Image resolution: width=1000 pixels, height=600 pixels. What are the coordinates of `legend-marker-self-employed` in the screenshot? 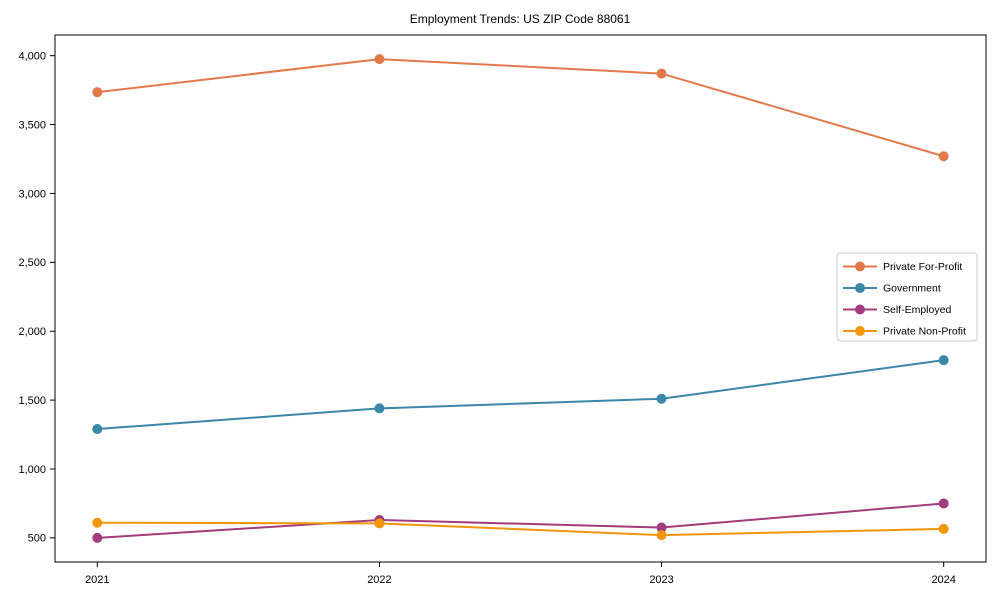 It's located at (860, 309).